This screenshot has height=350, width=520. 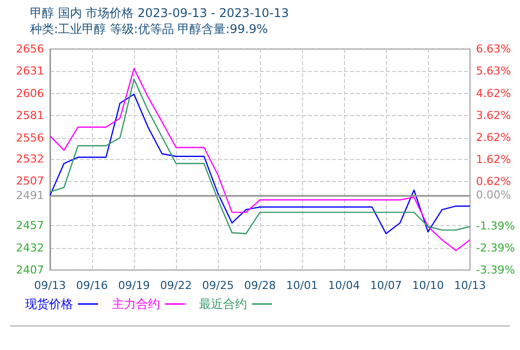 What do you see at coordinates (493, 195) in the screenshot?
I see `y2-tick-label: 0.00%` at bounding box center [493, 195].